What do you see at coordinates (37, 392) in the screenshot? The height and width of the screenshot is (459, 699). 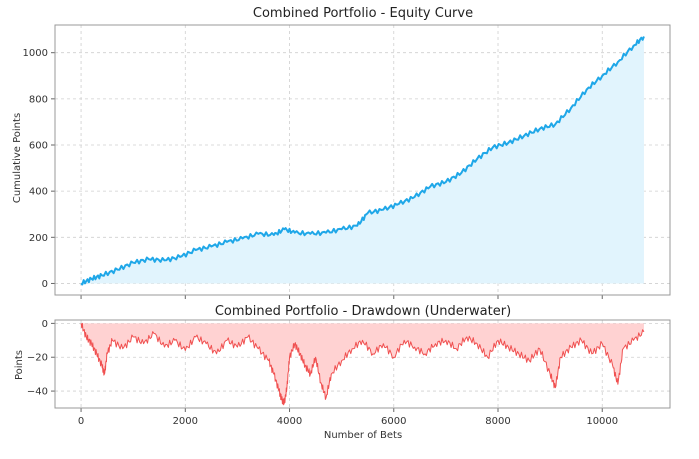 I see `drawdown-ytick-label-2: −40` at bounding box center [37, 392].